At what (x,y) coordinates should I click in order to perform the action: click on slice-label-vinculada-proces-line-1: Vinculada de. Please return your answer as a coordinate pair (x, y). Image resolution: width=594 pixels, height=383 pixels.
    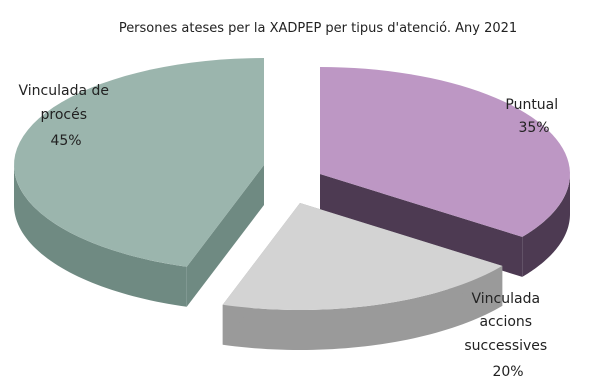
    Looking at the image, I should click on (64, 91).